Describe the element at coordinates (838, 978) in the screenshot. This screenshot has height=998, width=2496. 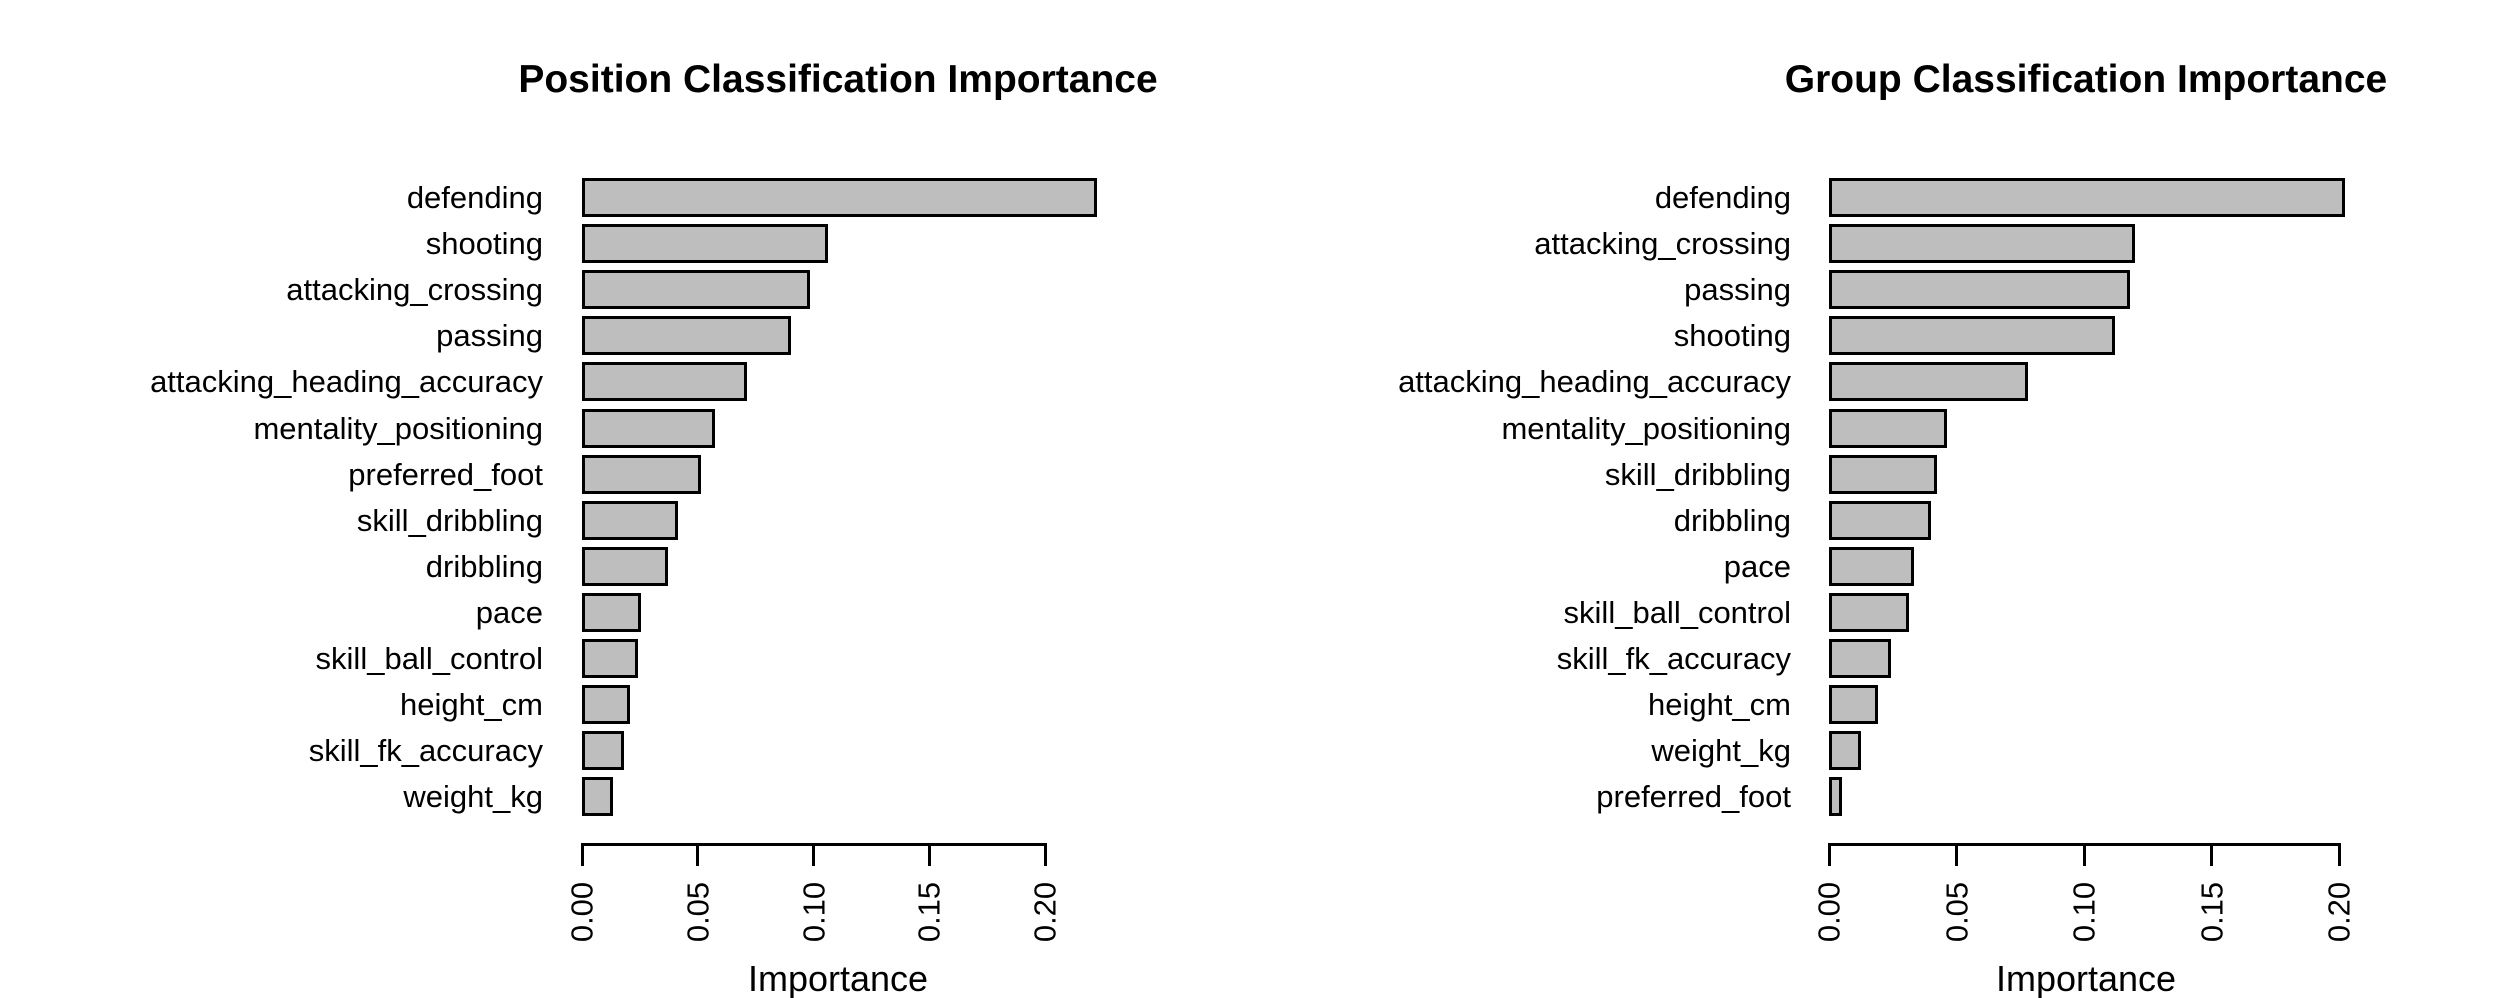
I see `x-axis-label-position: Importance` at that location.